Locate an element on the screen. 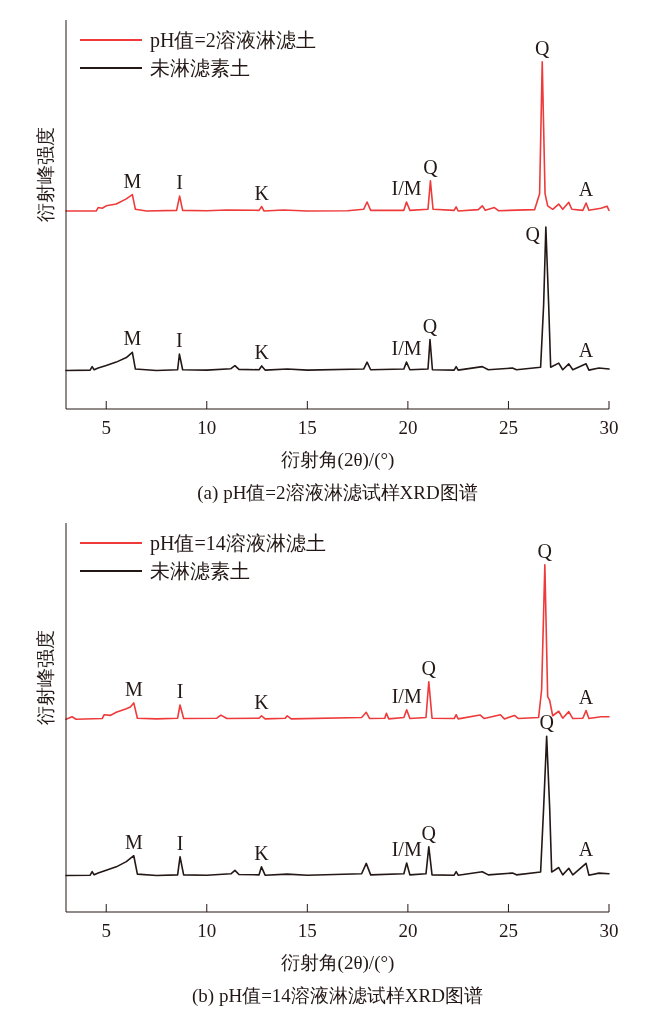 The width and height of the screenshot is (650, 1013). legend-label: pH值=14溶液淋滤土 is located at coordinates (238, 543).